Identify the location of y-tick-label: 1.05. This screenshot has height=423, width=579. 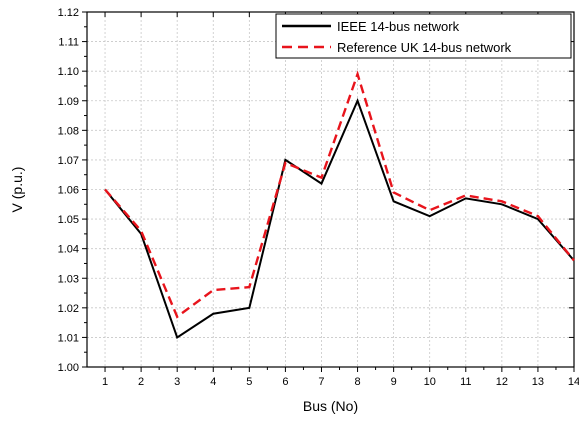
(68, 220).